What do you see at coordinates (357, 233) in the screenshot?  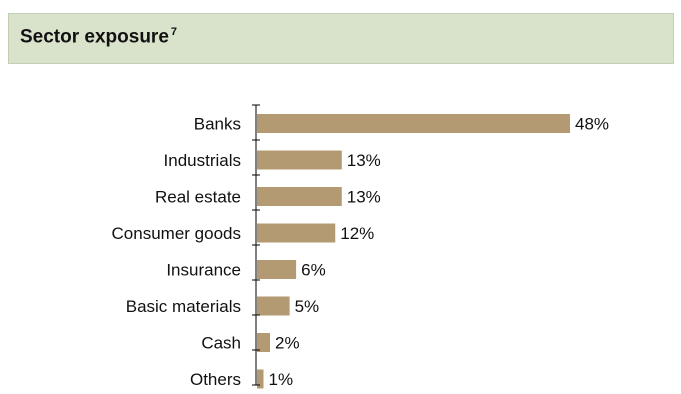 I see `data-label: 12%` at bounding box center [357, 233].